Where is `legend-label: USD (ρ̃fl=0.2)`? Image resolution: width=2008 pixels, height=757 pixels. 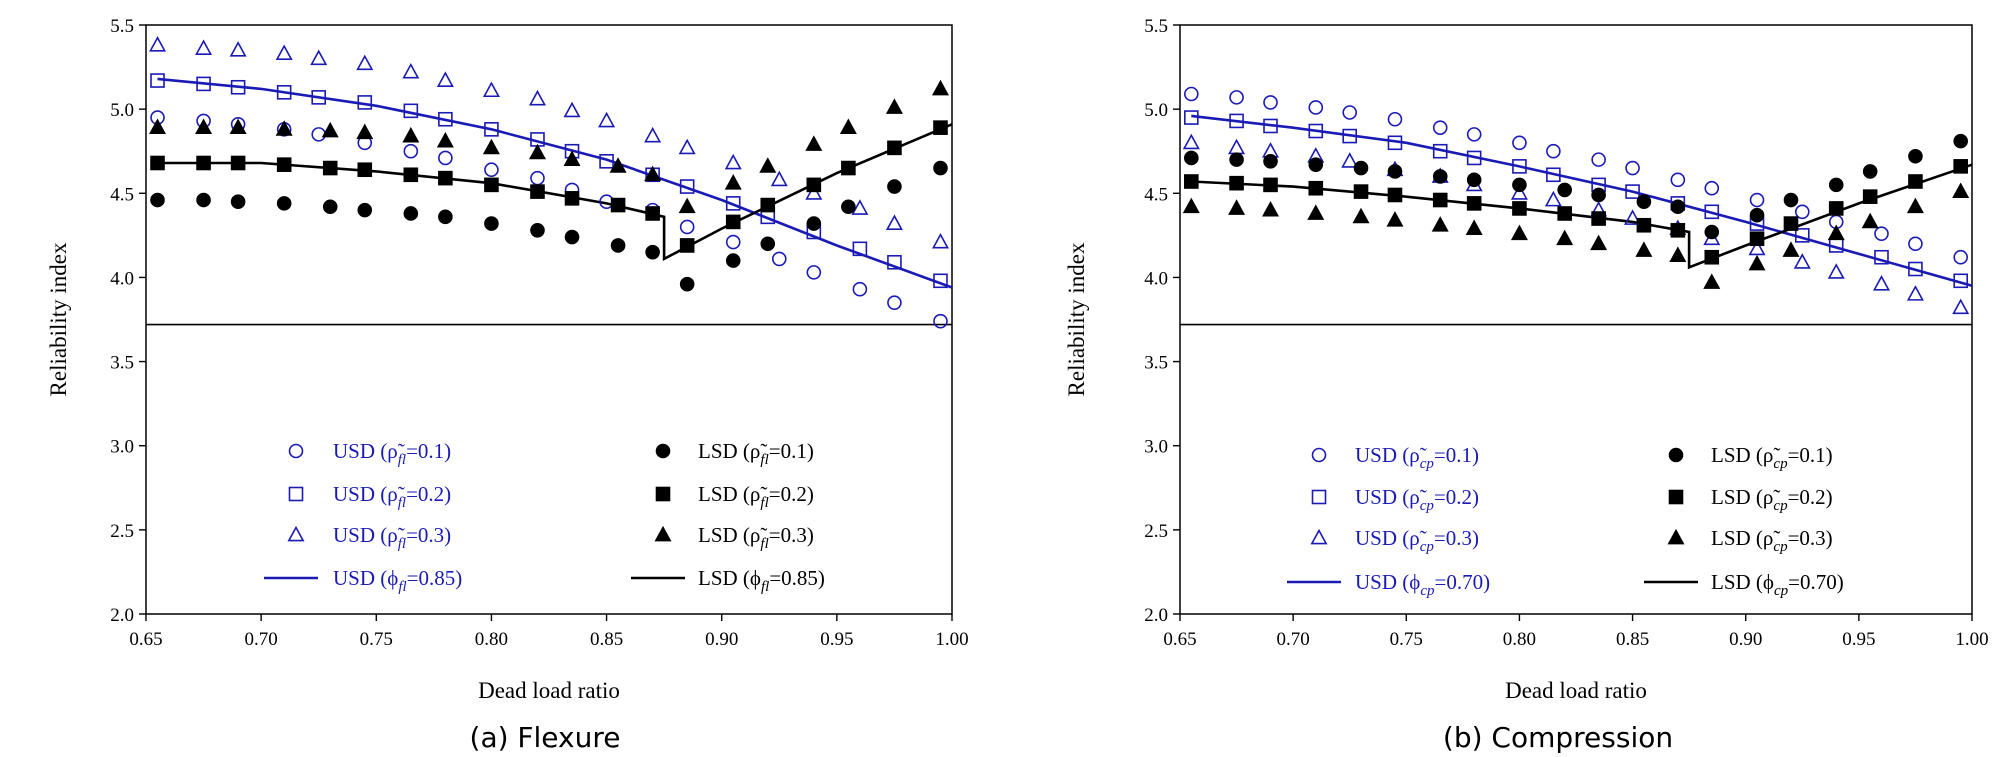
legend-label: USD (ρ̃fl=0.2) is located at coordinates (392, 496).